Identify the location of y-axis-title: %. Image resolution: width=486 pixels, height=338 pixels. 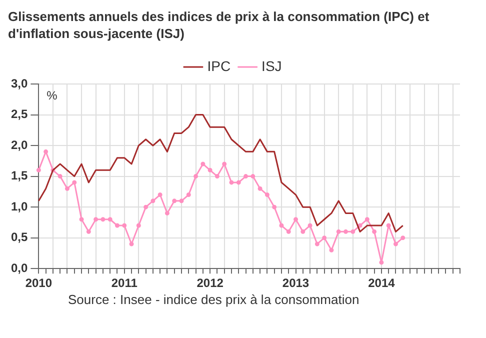
(52, 95).